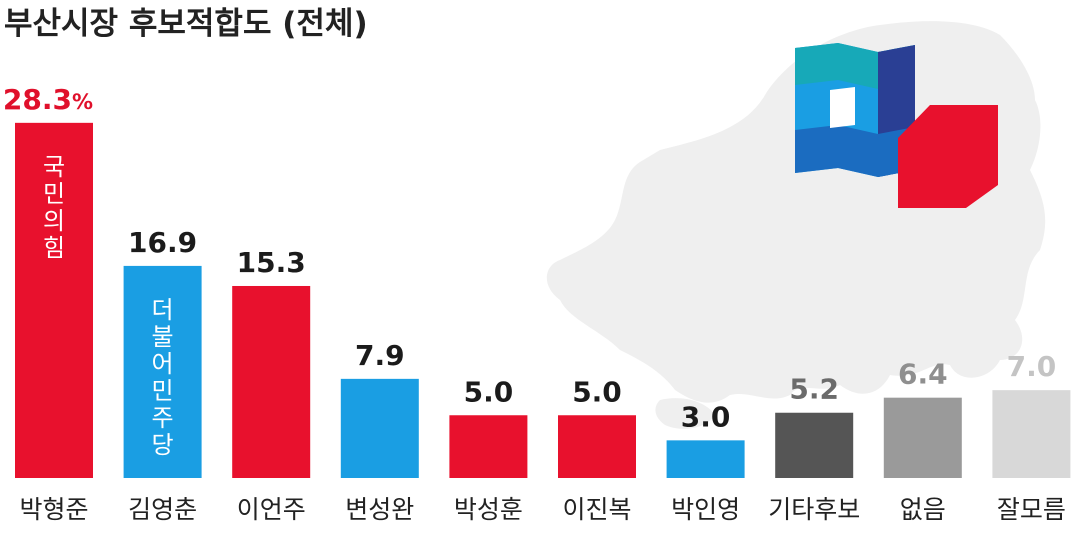 The height and width of the screenshot is (534, 1080). I want to click on value-label: 16.9, so click(162, 242).